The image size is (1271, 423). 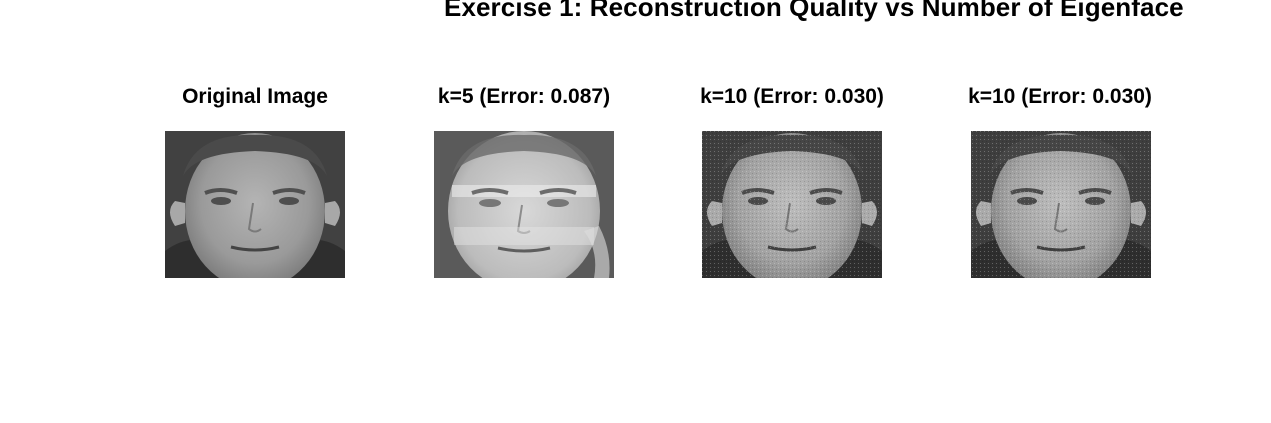 What do you see at coordinates (1061, 204) in the screenshot?
I see `face-image-k10-b` at bounding box center [1061, 204].